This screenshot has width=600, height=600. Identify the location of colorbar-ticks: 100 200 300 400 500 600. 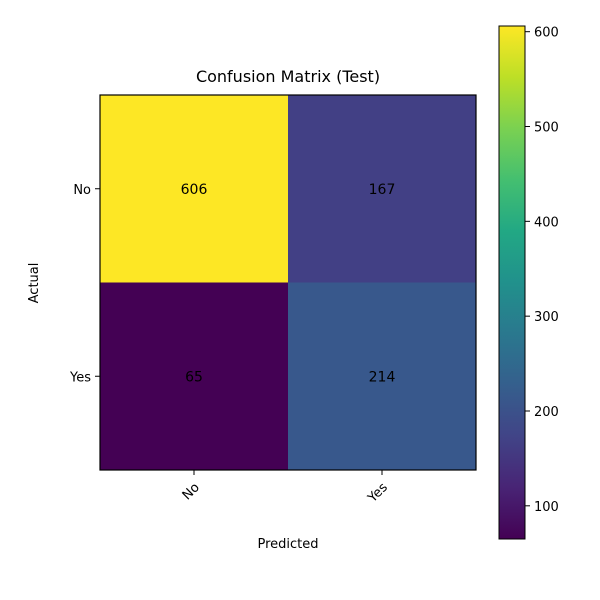
(542, 270).